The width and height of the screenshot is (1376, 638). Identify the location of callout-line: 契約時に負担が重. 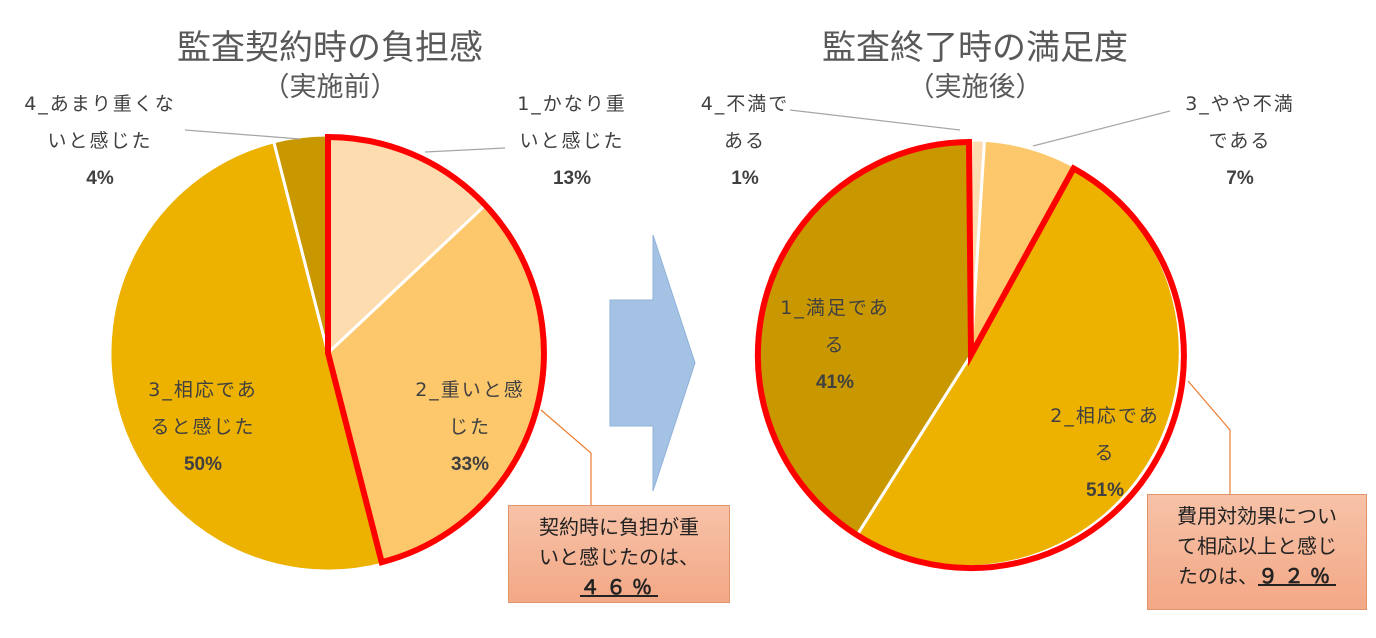
(619, 527).